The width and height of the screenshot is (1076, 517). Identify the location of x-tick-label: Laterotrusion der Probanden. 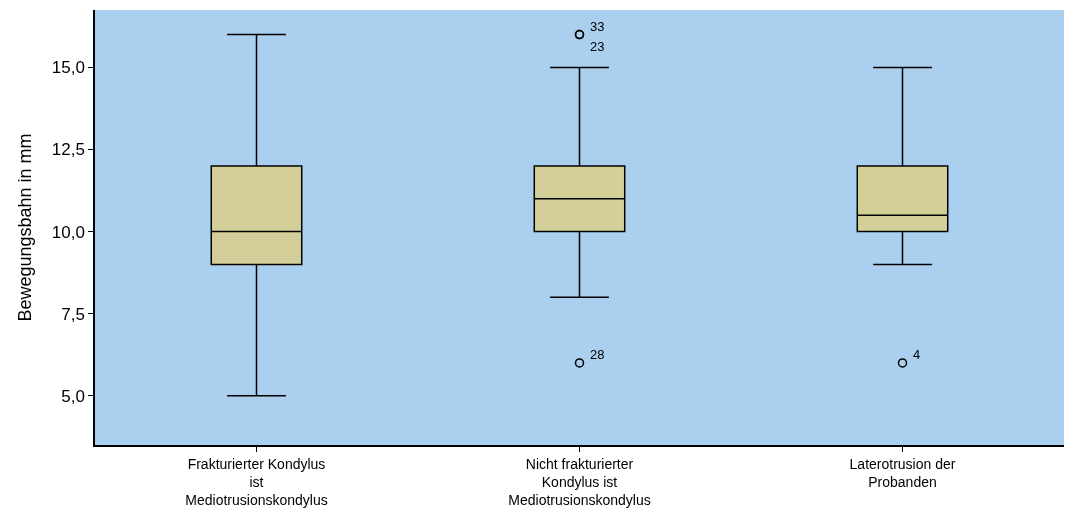
(902, 472).